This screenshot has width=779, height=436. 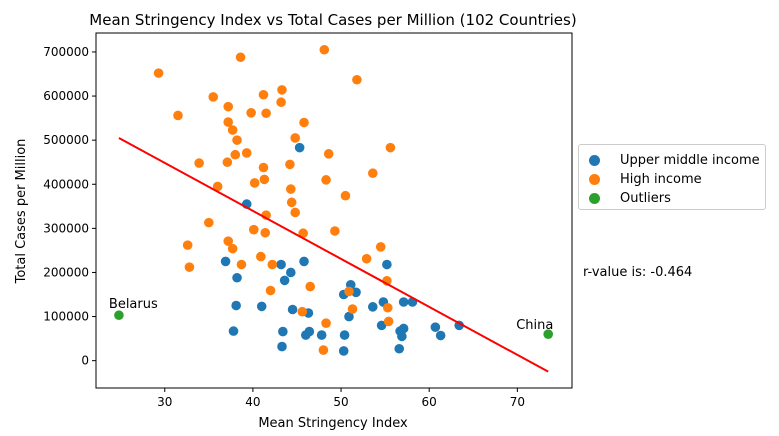 I want to click on y-tick-label: 400000, so click(x=66, y=184).